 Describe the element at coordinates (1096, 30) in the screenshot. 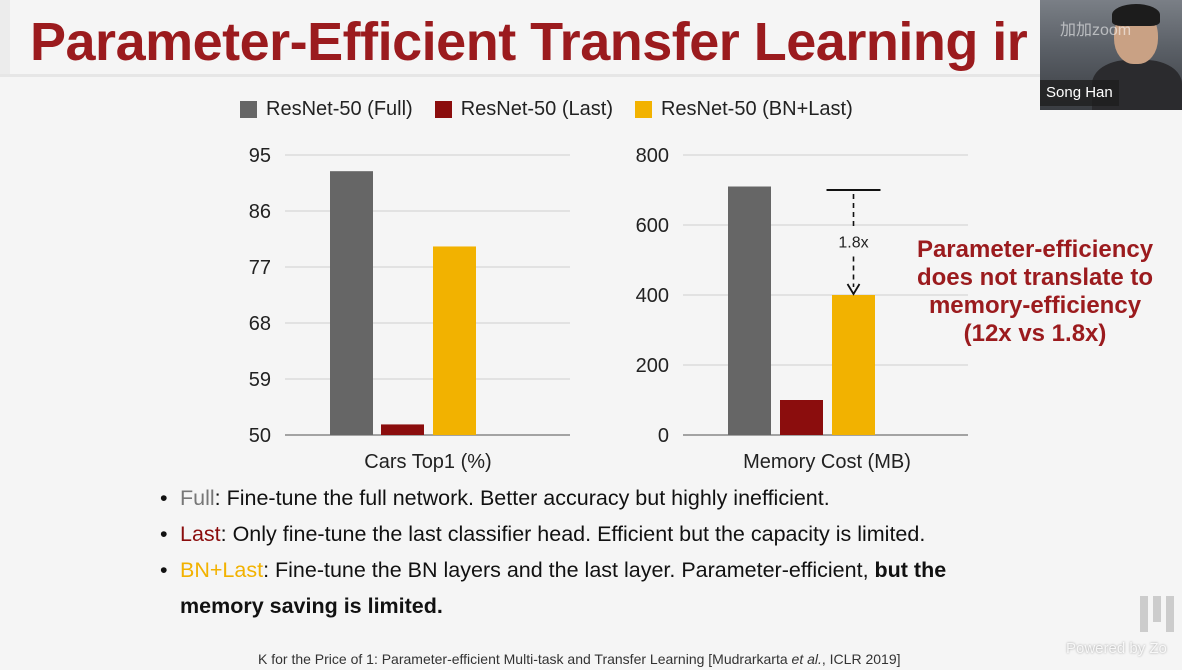

I see `webcam-overlay-text: 加加zoom` at that location.